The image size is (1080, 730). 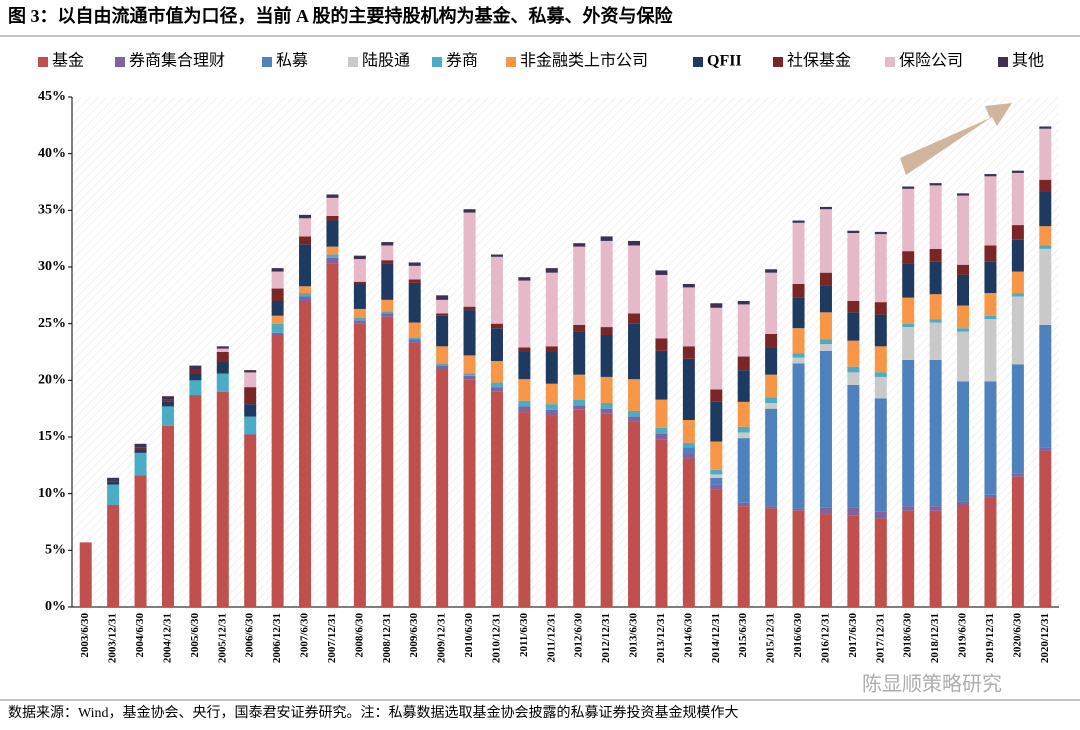 I want to click on x-tick-label: 2003/6/30, so click(x=85, y=635).